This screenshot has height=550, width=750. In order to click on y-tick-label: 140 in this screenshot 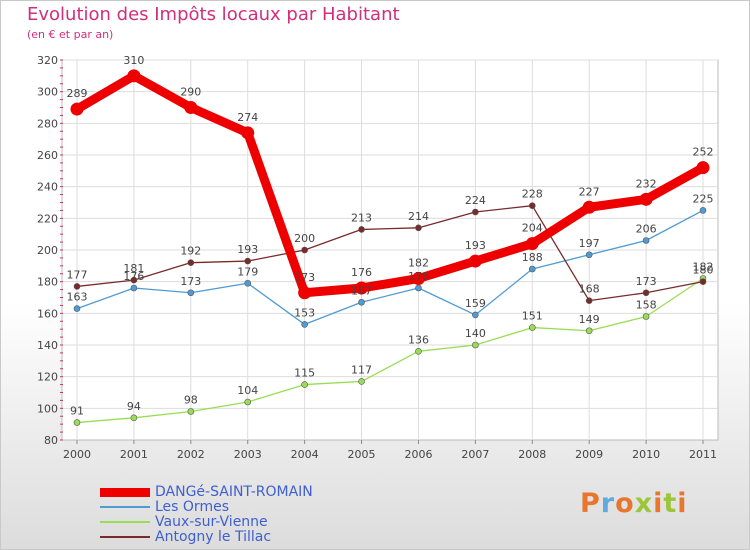, I will do `click(47, 345)`.